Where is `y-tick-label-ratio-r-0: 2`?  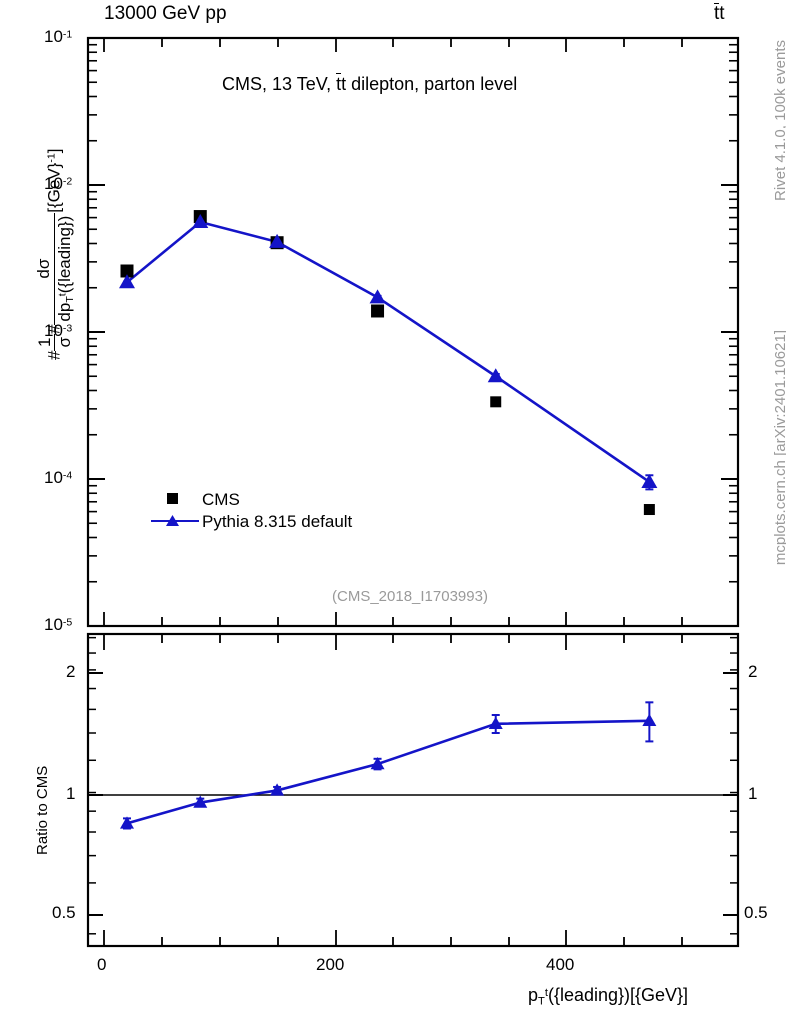 y-tick-label-ratio-r-0: 2 is located at coordinates (753, 671).